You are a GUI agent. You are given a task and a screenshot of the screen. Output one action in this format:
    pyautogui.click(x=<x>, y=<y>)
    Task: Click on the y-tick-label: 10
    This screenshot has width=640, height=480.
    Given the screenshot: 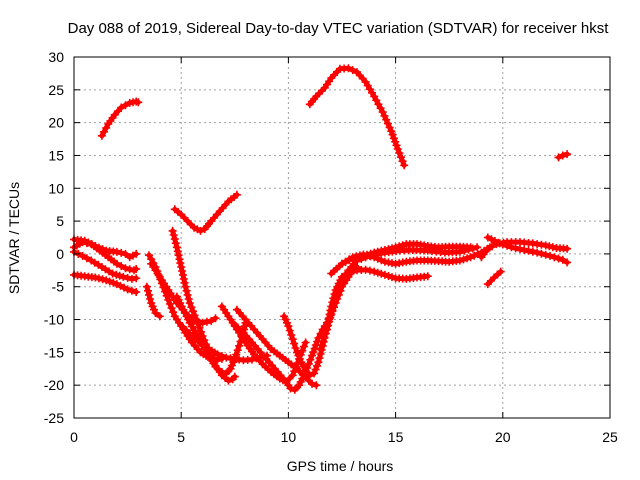 What is the action you would take?
    pyautogui.click(x=56, y=188)
    